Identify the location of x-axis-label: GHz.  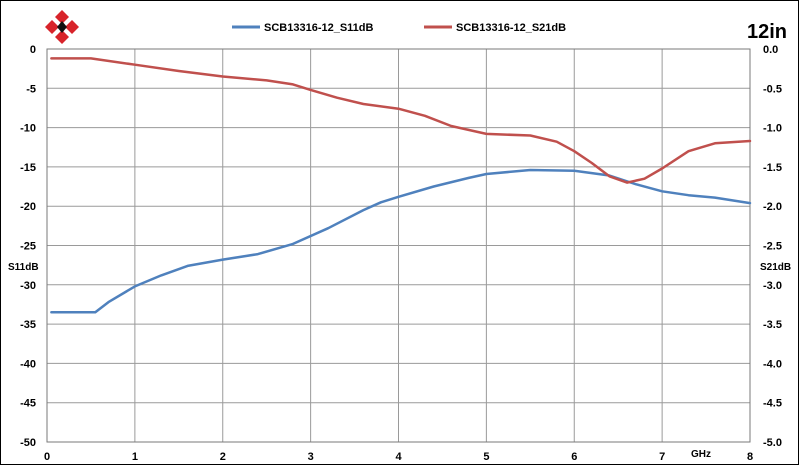
(701, 454).